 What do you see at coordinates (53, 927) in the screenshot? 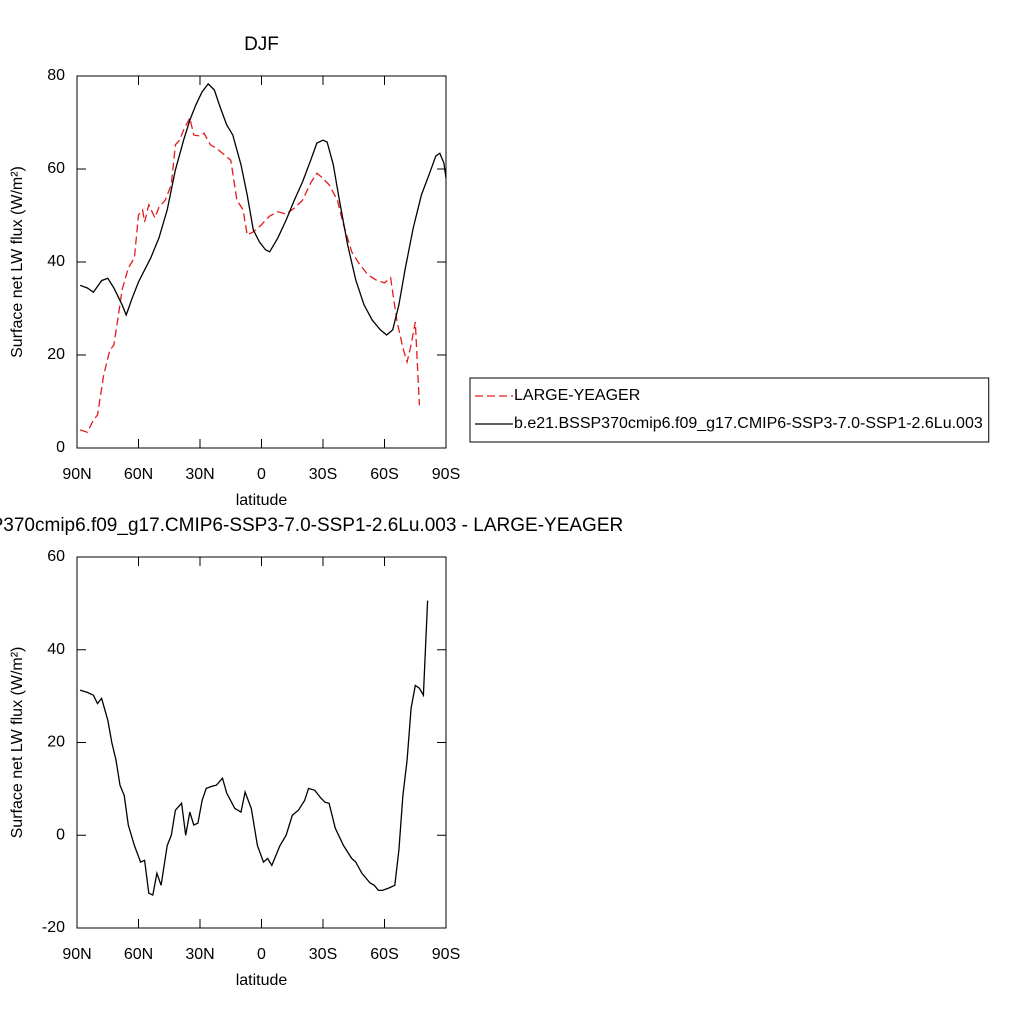
I see `y-tick-label: -20` at bounding box center [53, 927].